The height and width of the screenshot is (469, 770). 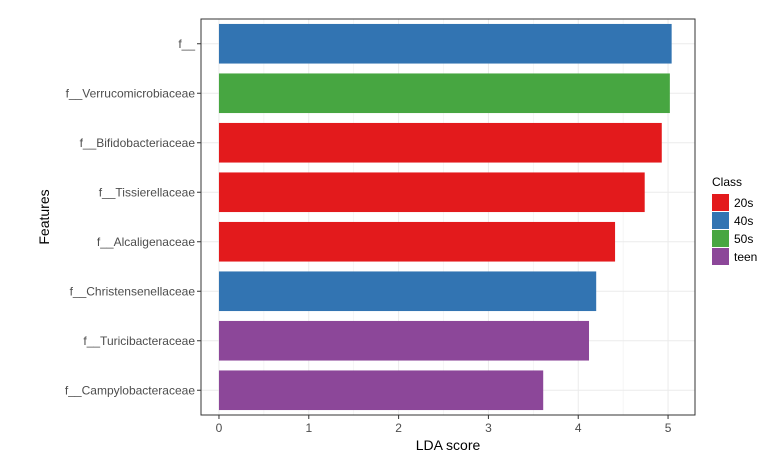 I want to click on y-tick-label: f__, so click(x=186, y=44).